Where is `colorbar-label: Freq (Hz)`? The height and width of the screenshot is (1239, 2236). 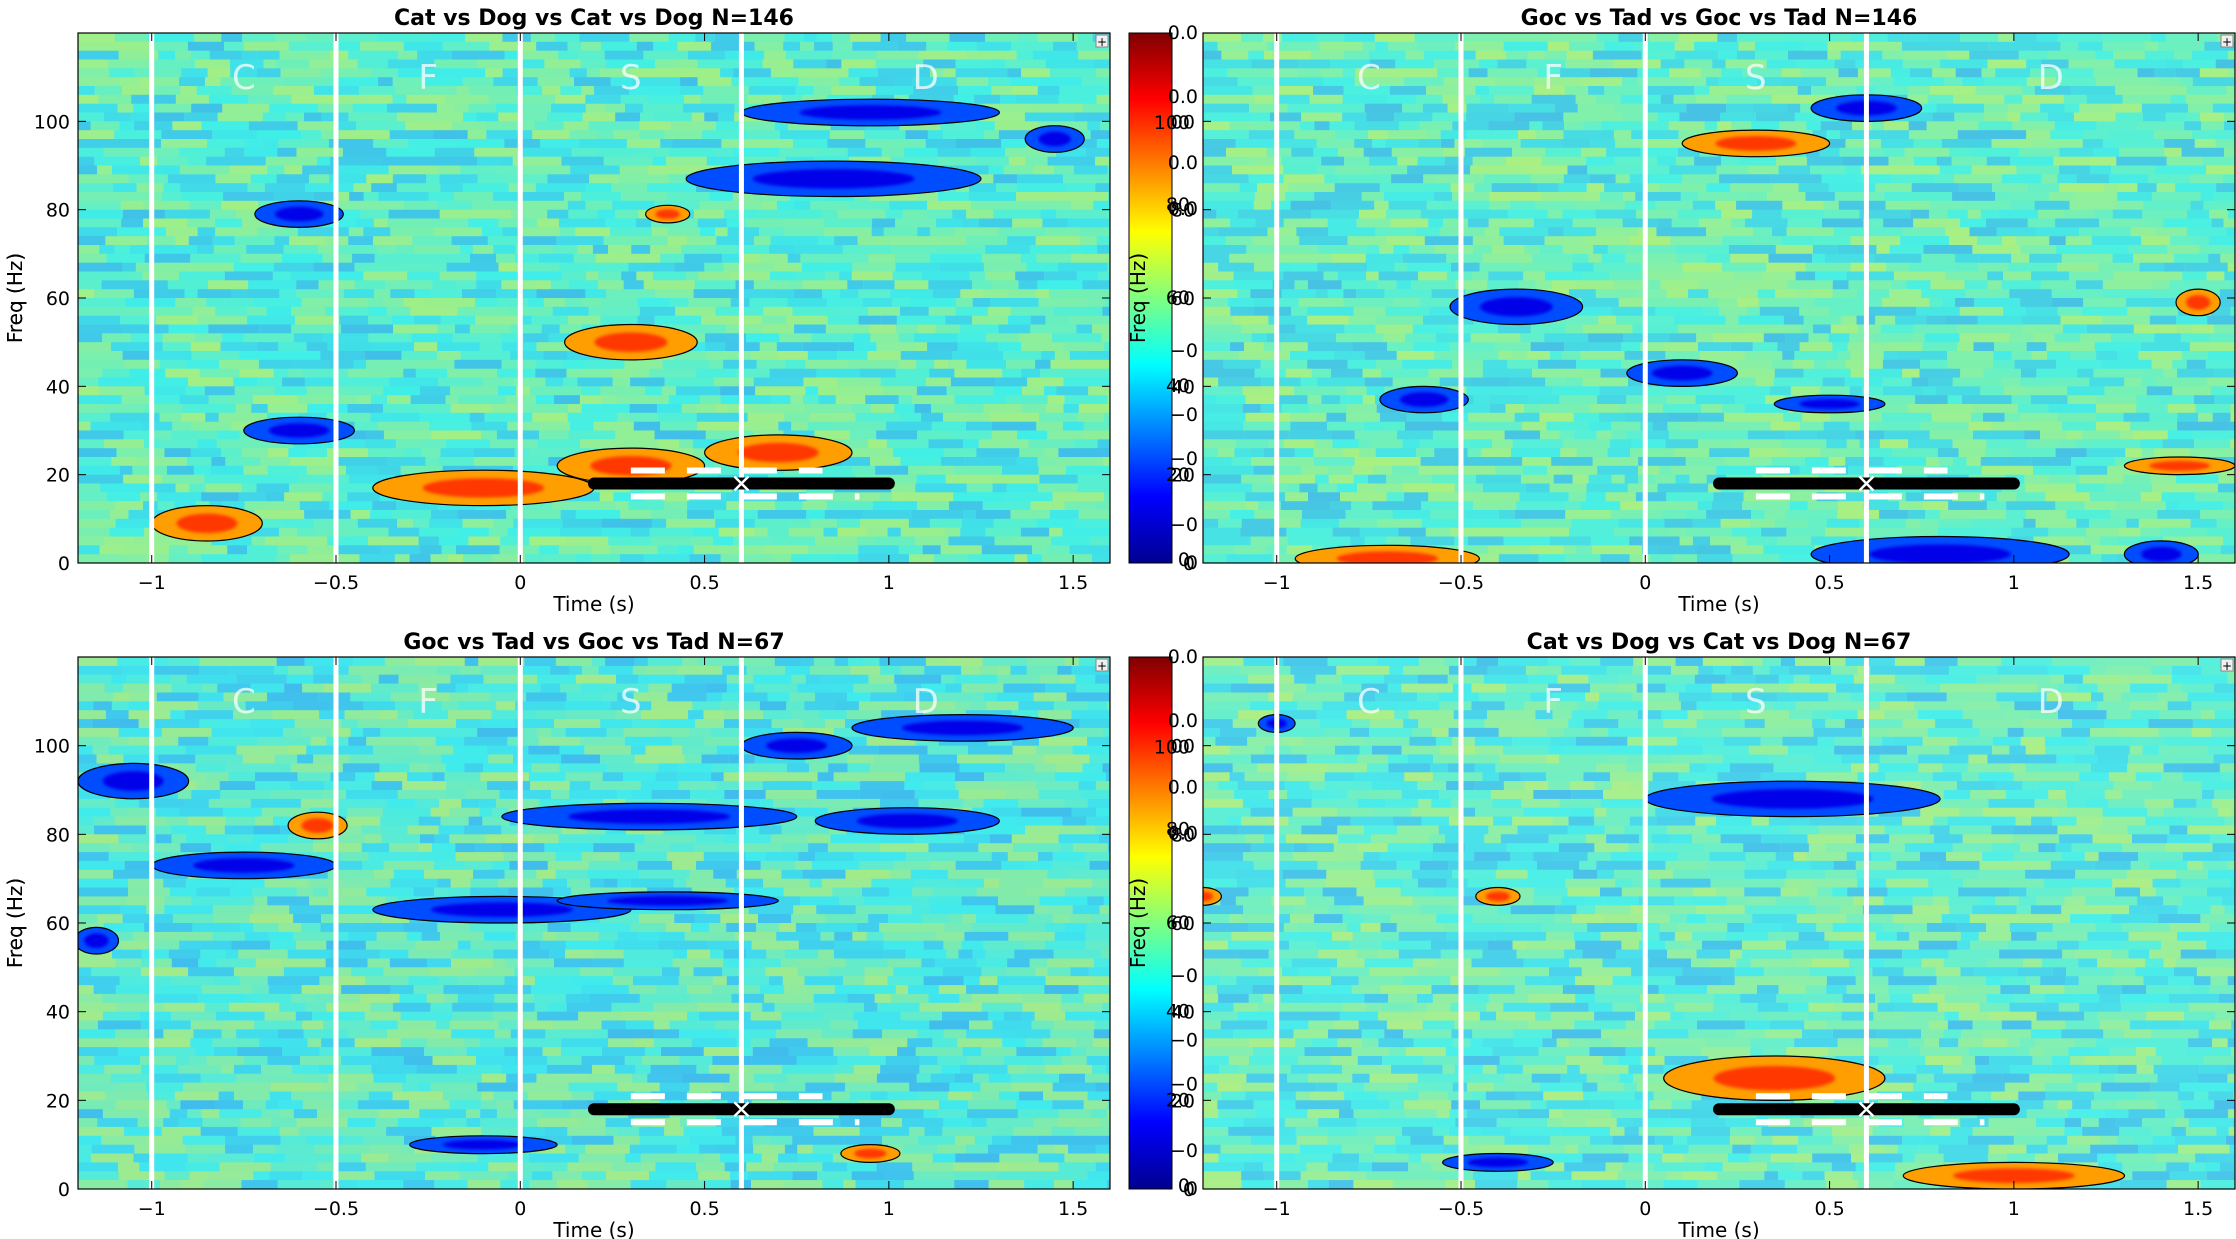
colorbar-label: Freq (Hz) is located at coordinates (1138, 298).